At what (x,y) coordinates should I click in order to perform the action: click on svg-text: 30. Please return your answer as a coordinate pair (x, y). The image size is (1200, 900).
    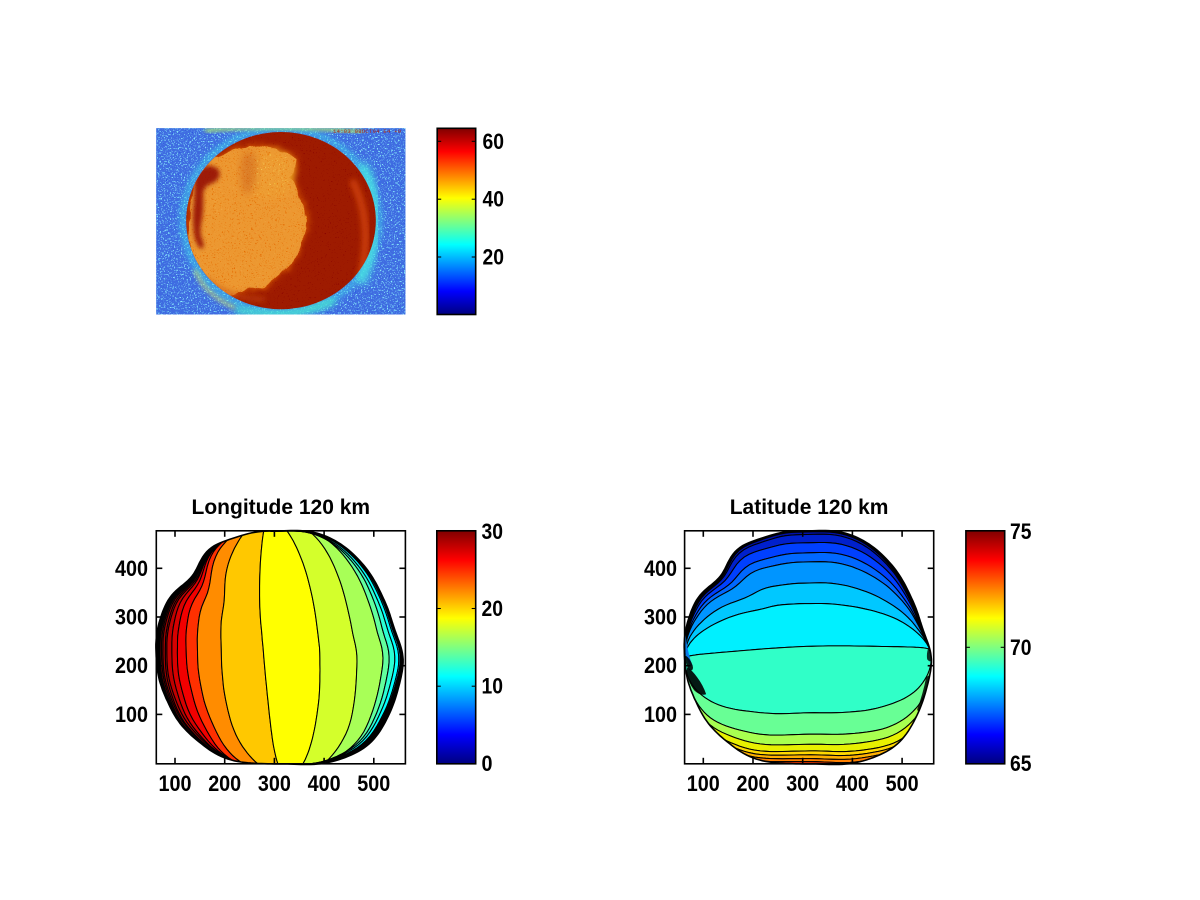
    Looking at the image, I should click on (493, 531).